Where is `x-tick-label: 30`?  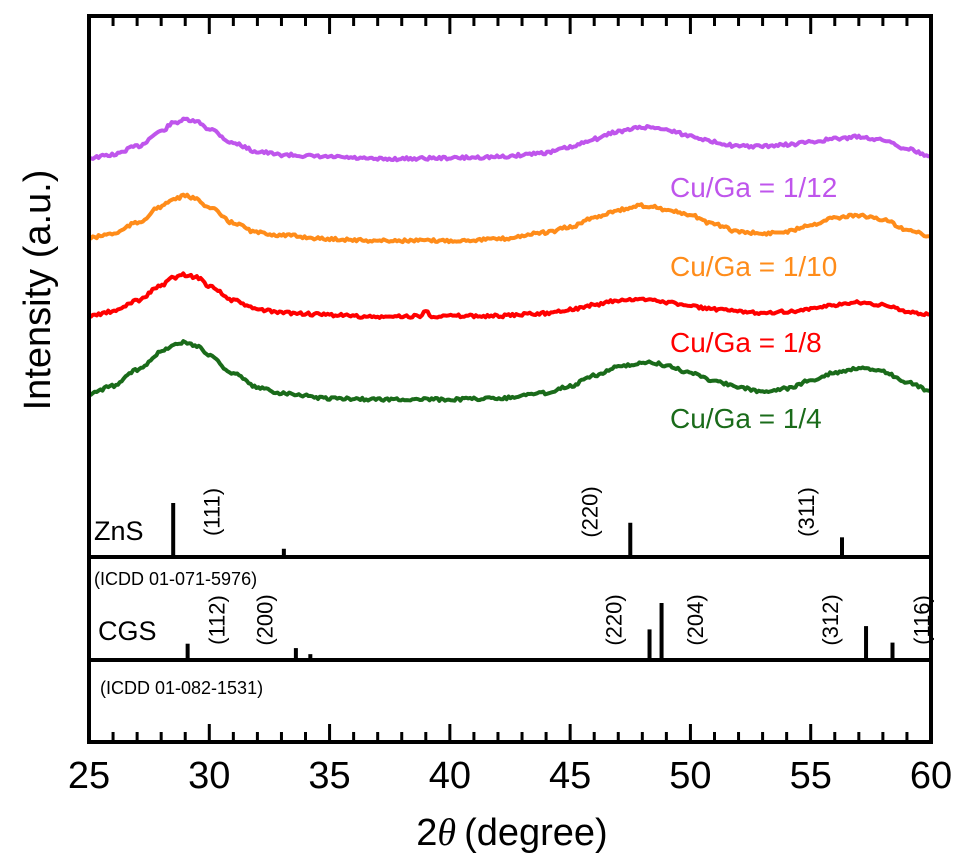
x-tick-label: 30 is located at coordinates (209, 776).